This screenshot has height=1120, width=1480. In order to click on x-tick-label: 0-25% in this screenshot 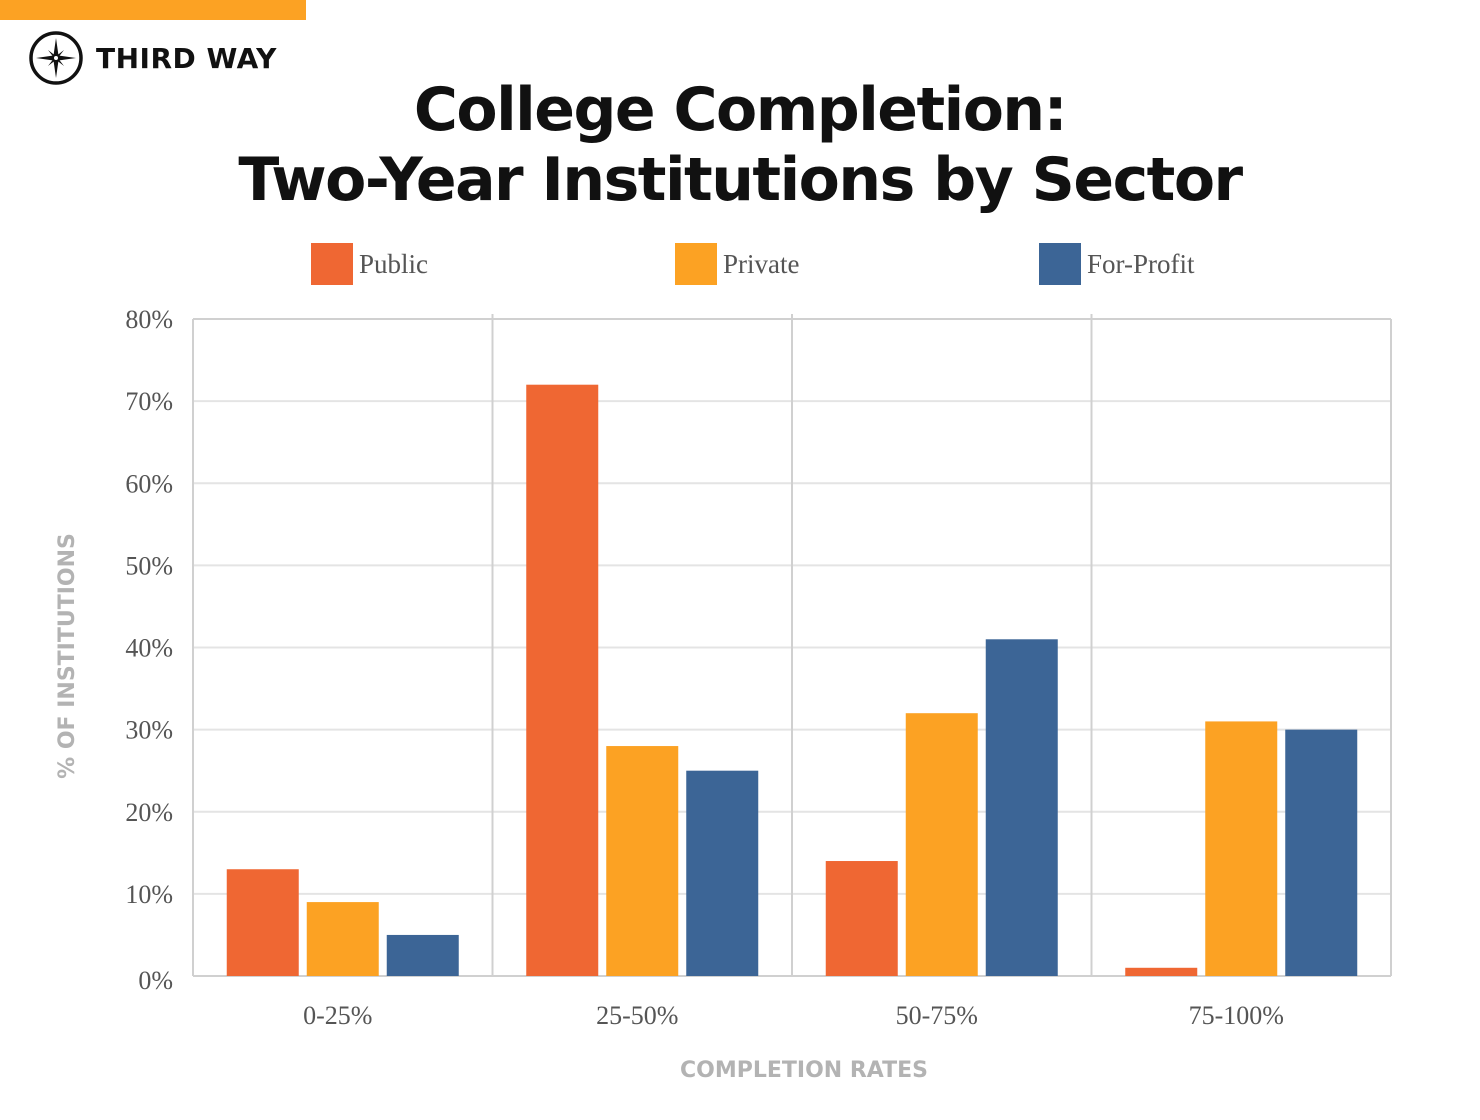, I will do `click(337, 1015)`.